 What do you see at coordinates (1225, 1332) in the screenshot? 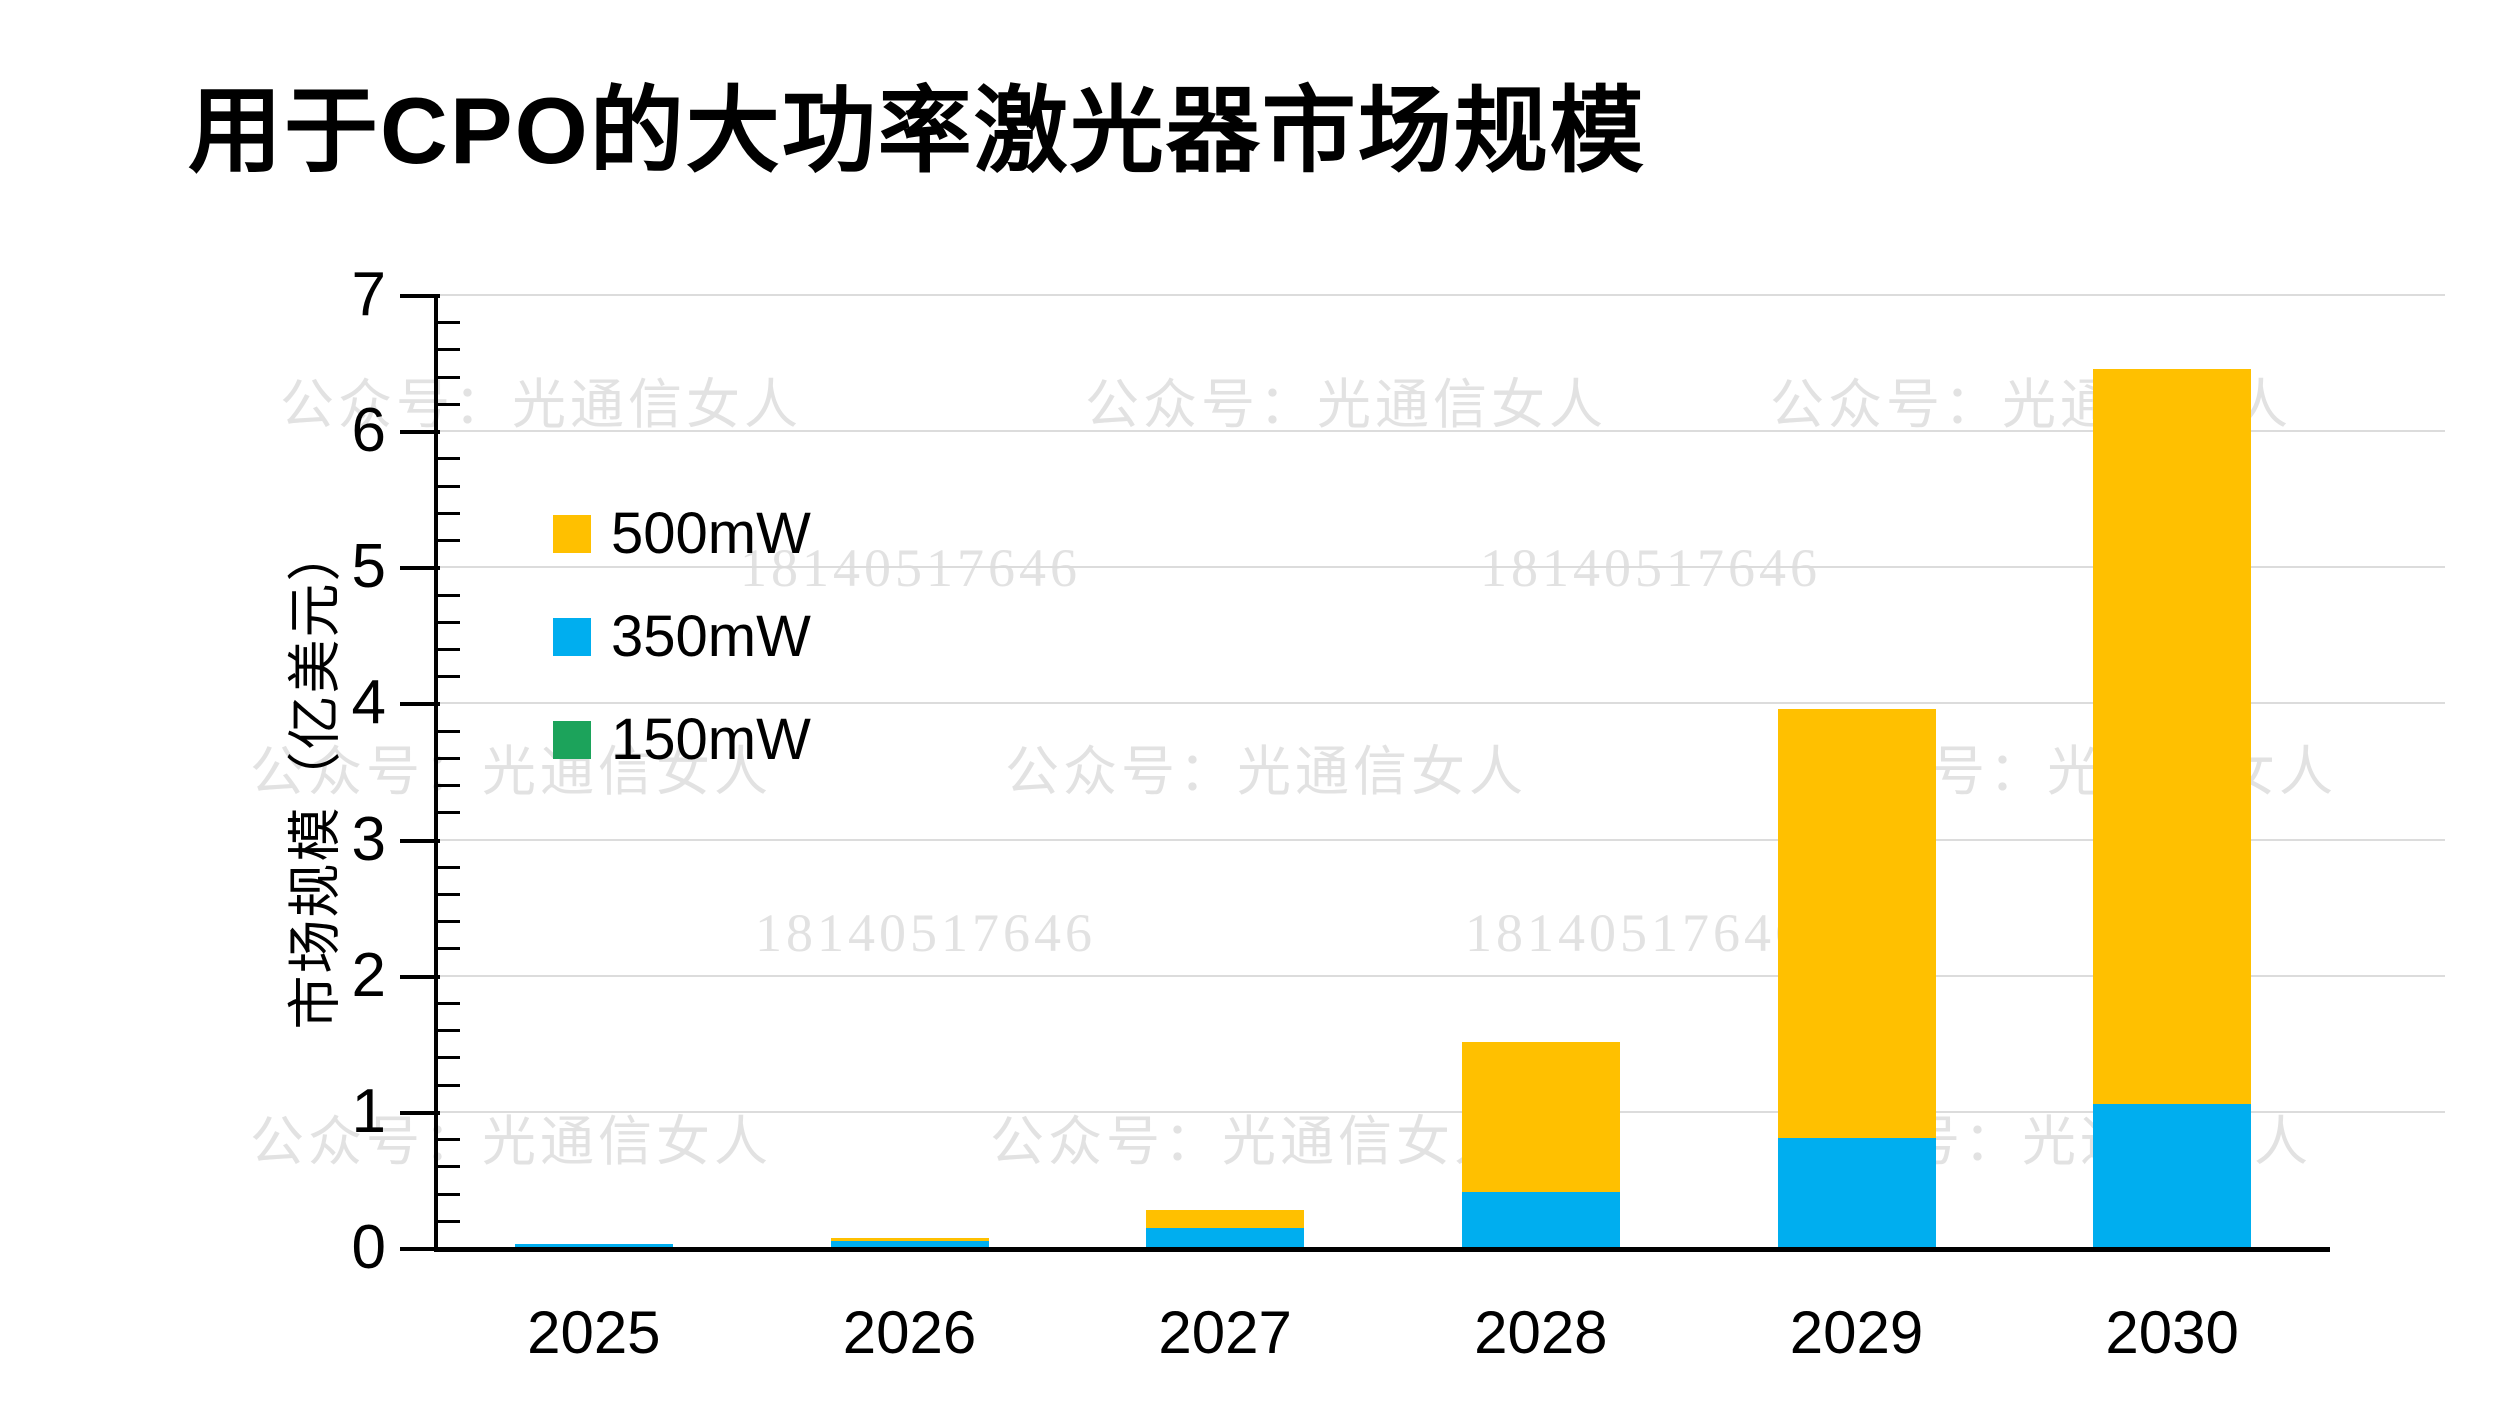
I see `x-tick-label: 2027` at bounding box center [1225, 1332].